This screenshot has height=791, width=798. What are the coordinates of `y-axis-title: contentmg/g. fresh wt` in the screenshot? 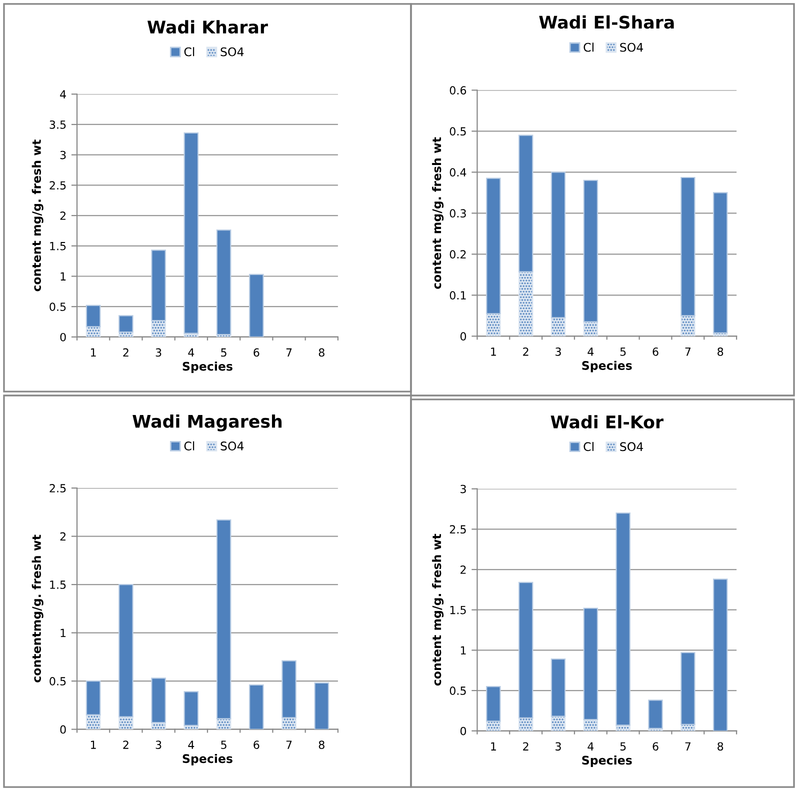 It's located at (38, 608).